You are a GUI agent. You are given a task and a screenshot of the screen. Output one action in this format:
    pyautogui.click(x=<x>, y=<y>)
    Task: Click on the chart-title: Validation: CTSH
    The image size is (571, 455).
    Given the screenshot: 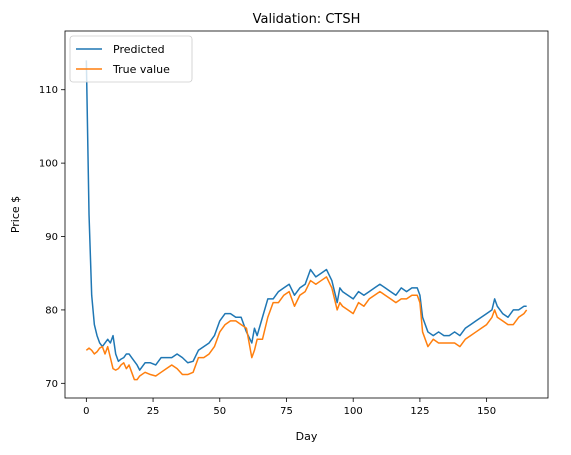 What is the action you would take?
    pyautogui.click(x=307, y=19)
    